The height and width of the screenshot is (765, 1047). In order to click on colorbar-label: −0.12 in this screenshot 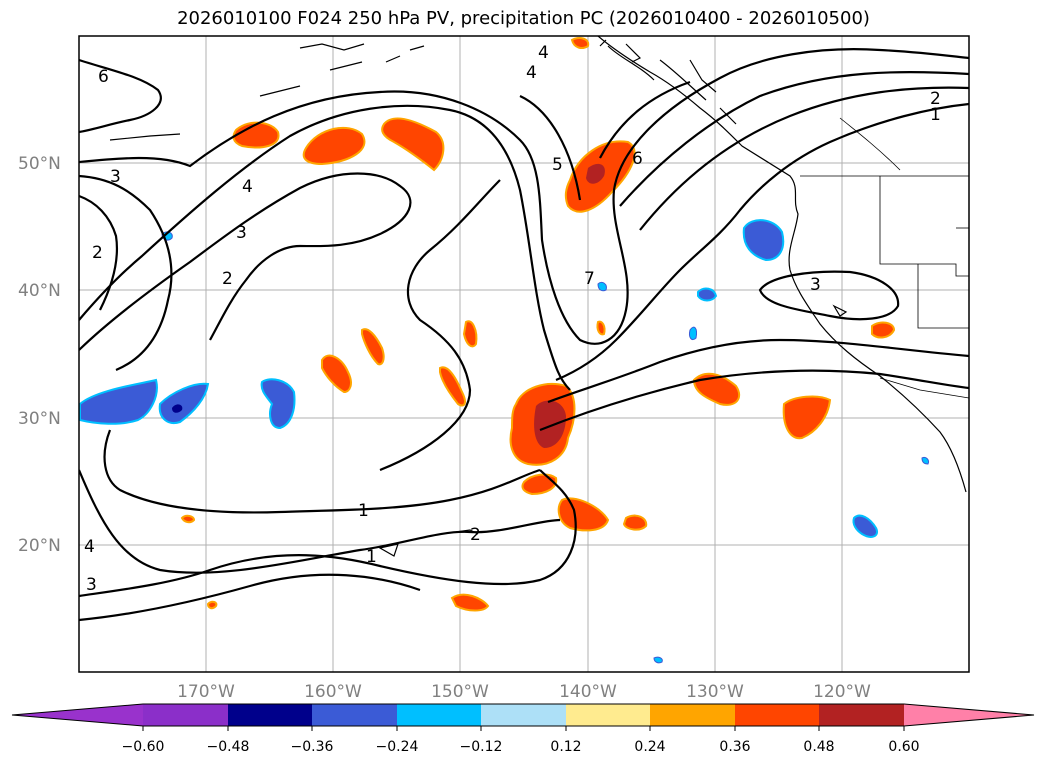, I will do `click(481, 747)`.